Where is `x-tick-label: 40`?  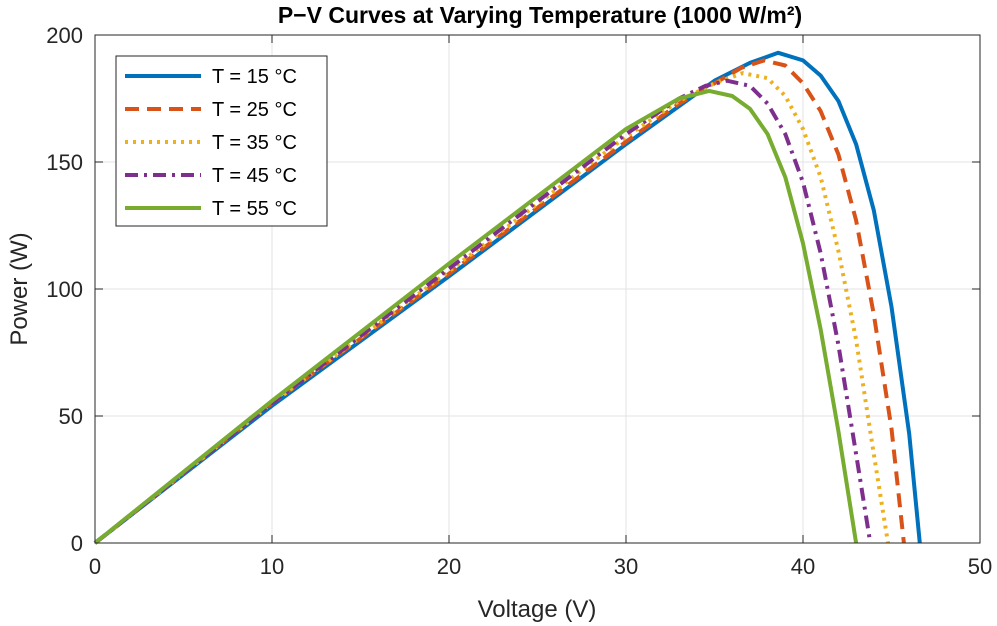
x-tick-label: 40 is located at coordinates (803, 566).